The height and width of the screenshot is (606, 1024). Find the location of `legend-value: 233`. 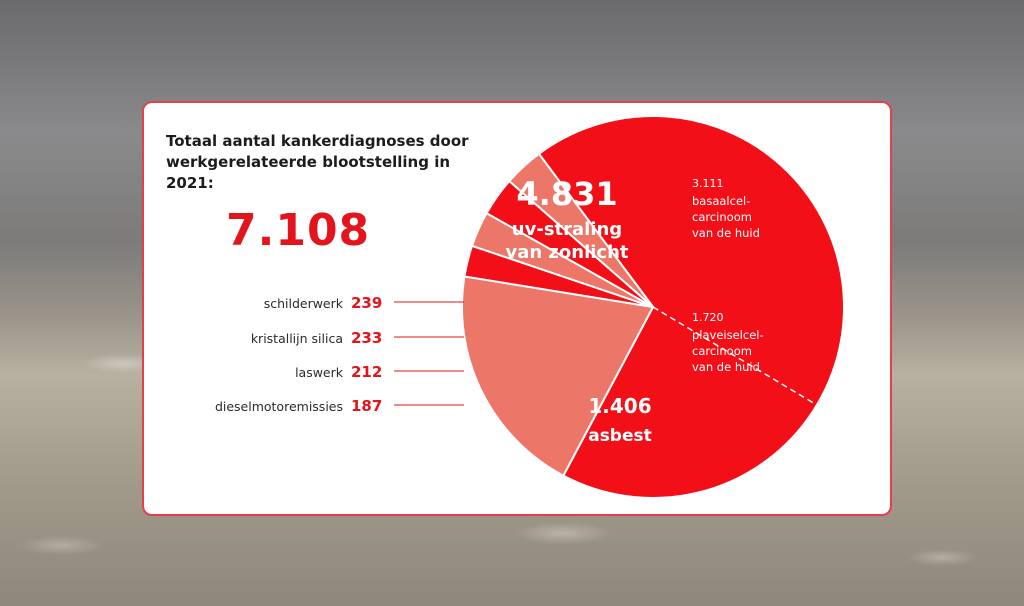

legend-value: 233 is located at coordinates (367, 338).